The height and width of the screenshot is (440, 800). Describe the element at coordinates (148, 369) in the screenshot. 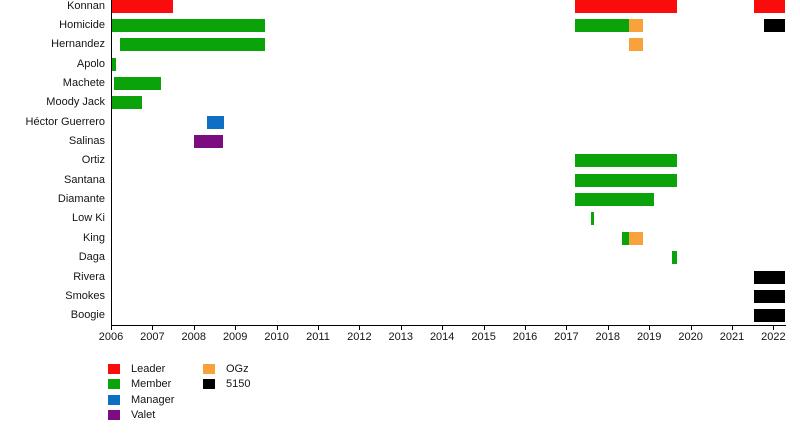

I see `legend-label: Leader` at that location.